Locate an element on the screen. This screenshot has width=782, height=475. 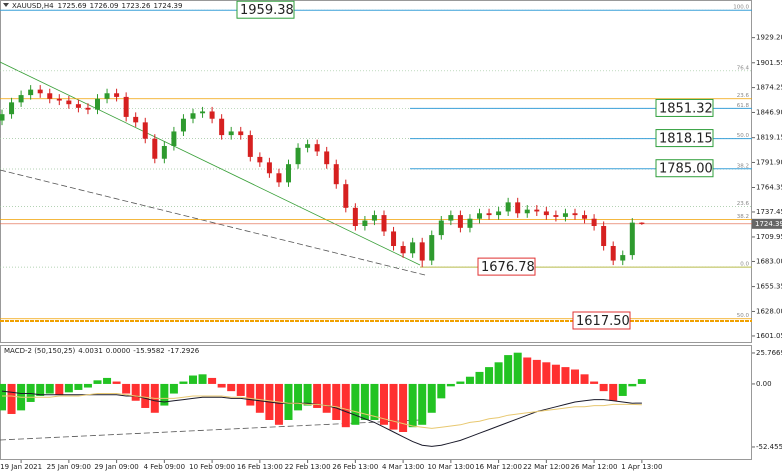
macd-readout: -15.9582 is located at coordinates (148, 351).